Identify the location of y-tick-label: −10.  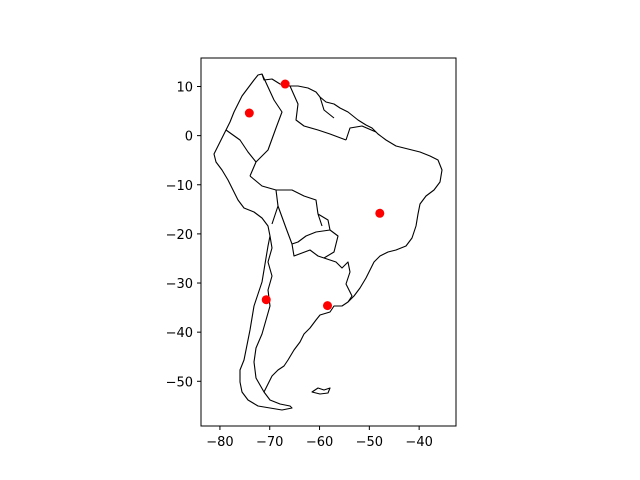
(179, 186).